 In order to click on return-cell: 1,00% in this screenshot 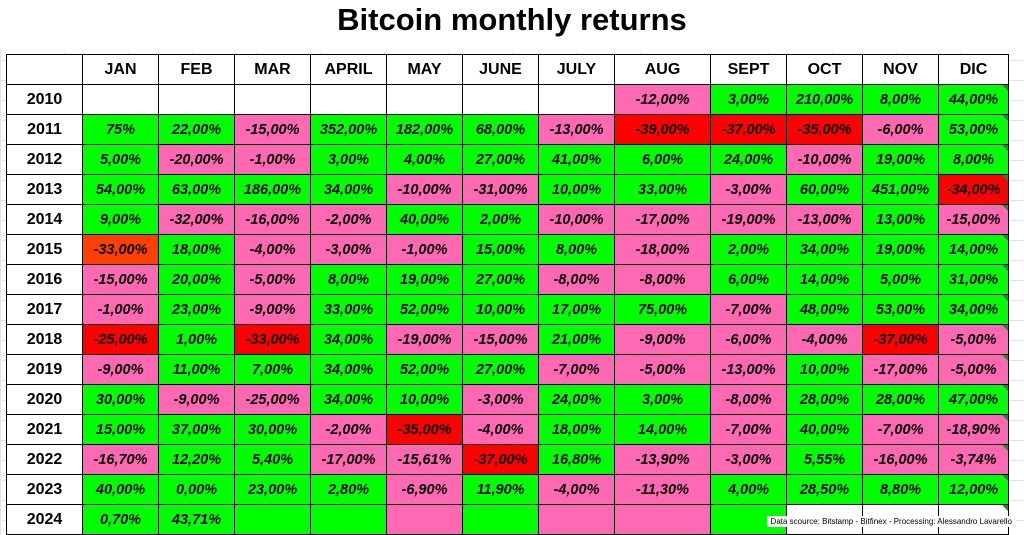, I will do `click(196, 339)`.